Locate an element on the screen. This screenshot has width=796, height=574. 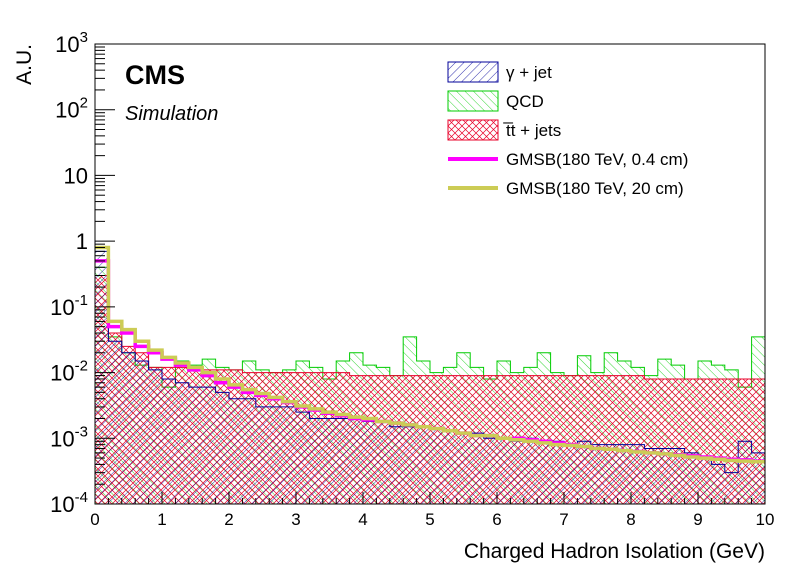
x-tick-label: 6 is located at coordinates (496, 519).